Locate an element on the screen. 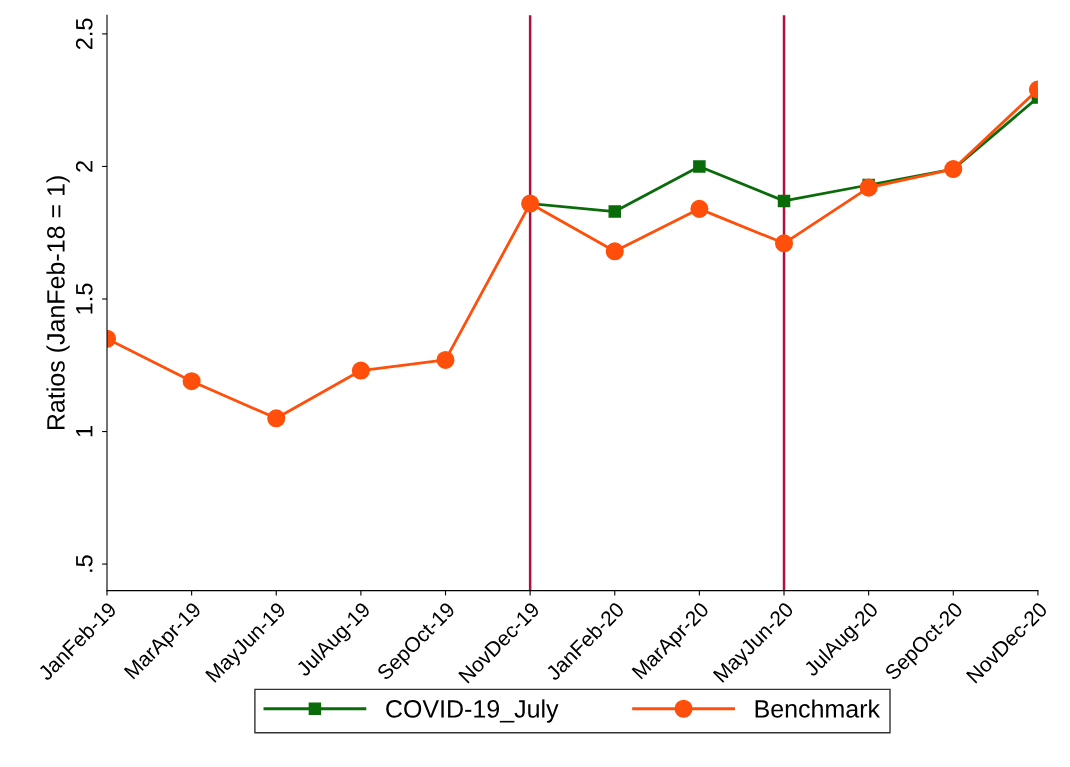 This screenshot has height=767, width=1070. y-tick-label: 2 is located at coordinates (84, 166).